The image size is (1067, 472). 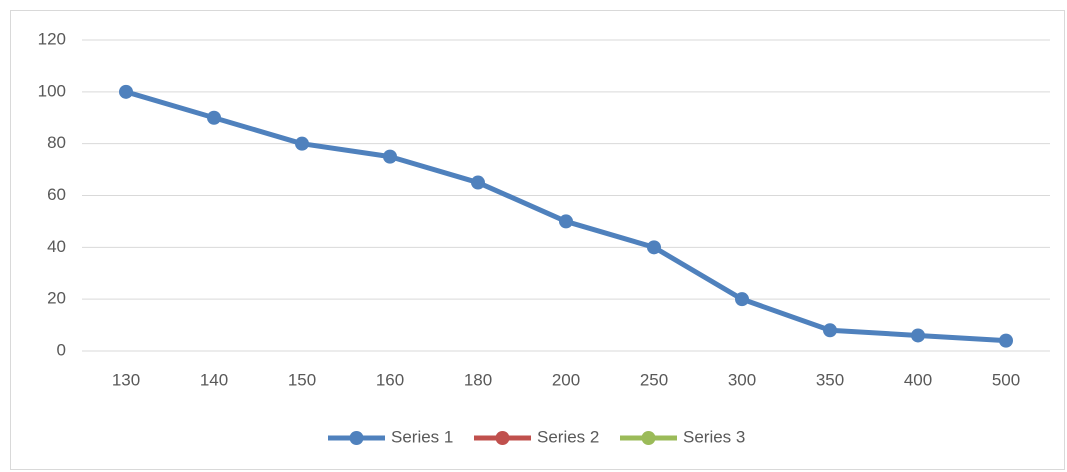 I want to click on x-tick-label: 130, so click(x=126, y=379).